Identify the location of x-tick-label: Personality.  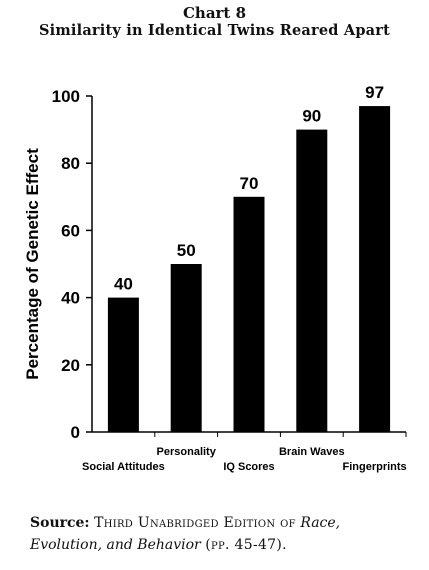
(187, 452).